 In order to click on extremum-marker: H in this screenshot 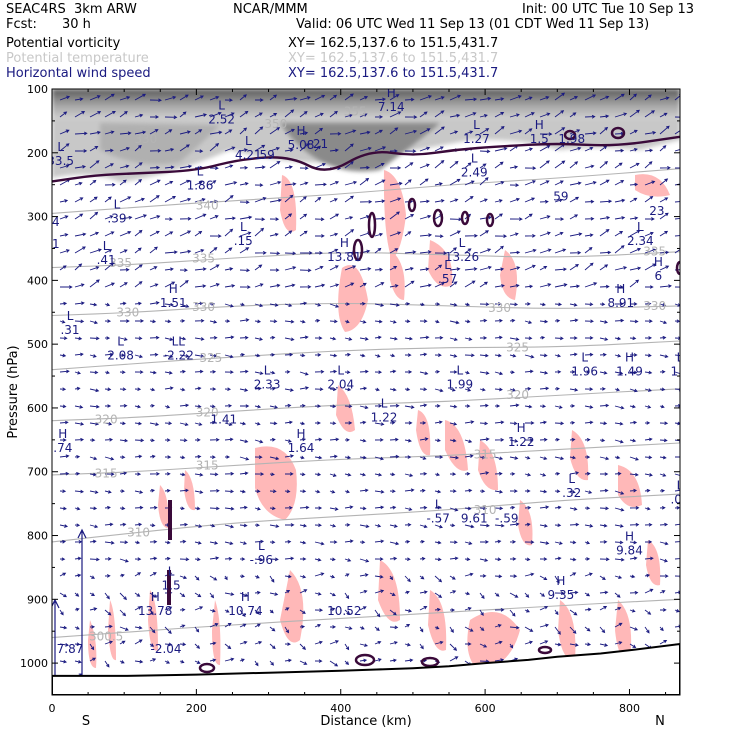, I will do `click(301, 131)`.